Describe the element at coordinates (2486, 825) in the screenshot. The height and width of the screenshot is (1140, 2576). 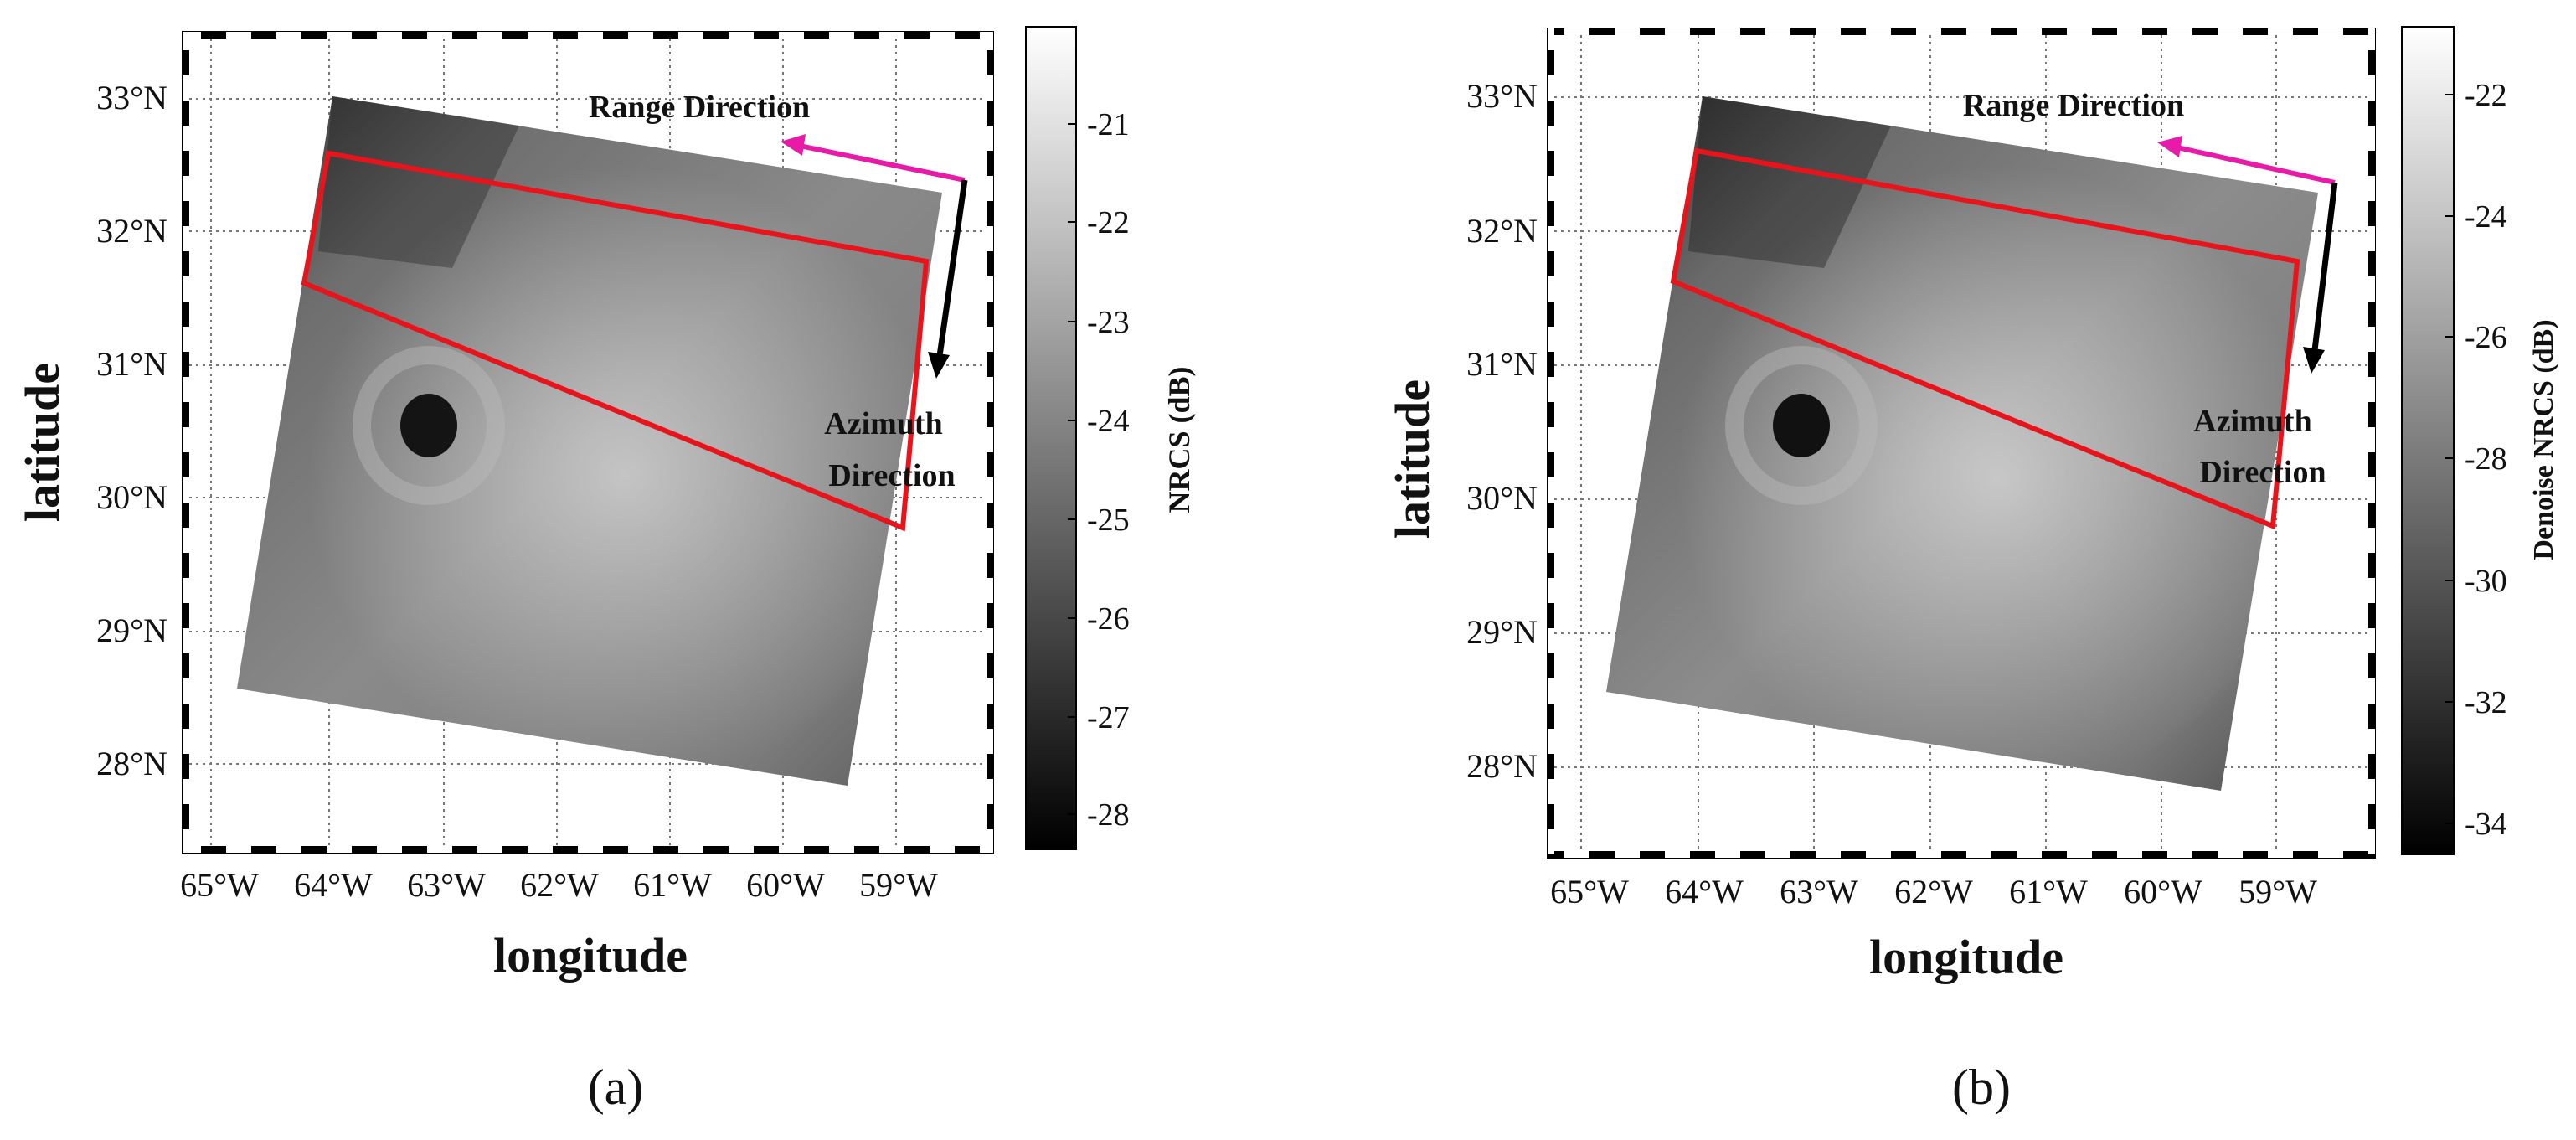
I see `colorbar-tick: -34` at that location.